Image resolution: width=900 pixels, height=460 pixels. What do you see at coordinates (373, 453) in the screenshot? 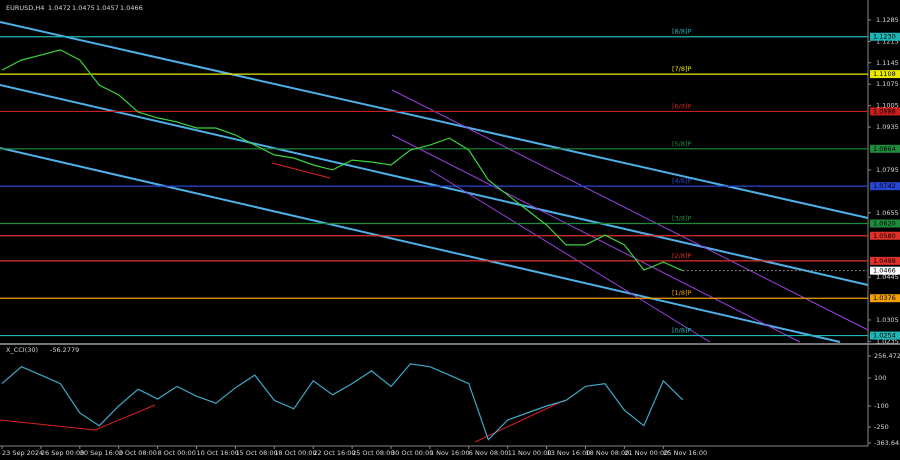
I see `x-tick-label: 25 Oct 08:00` at bounding box center [373, 453].